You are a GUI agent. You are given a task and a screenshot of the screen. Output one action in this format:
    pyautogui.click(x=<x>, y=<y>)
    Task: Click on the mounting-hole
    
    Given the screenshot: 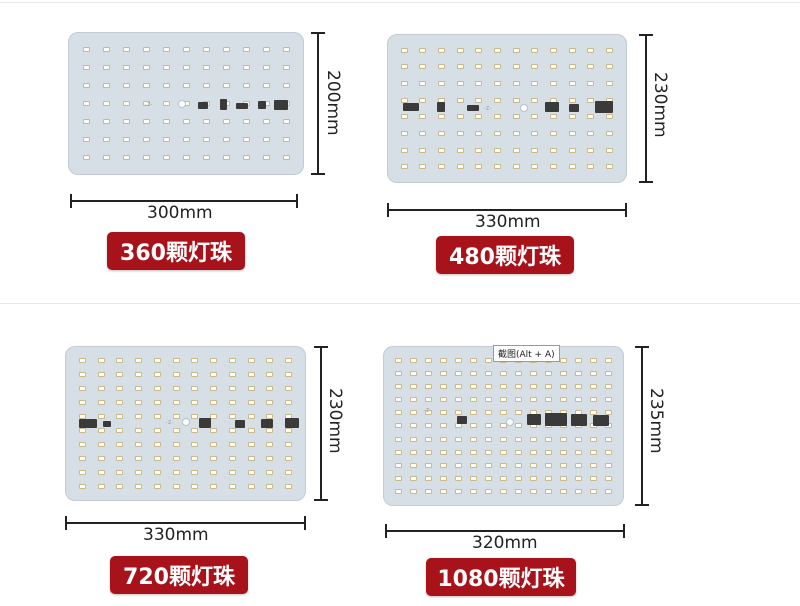 What is the action you would take?
    pyautogui.click(x=186, y=422)
    